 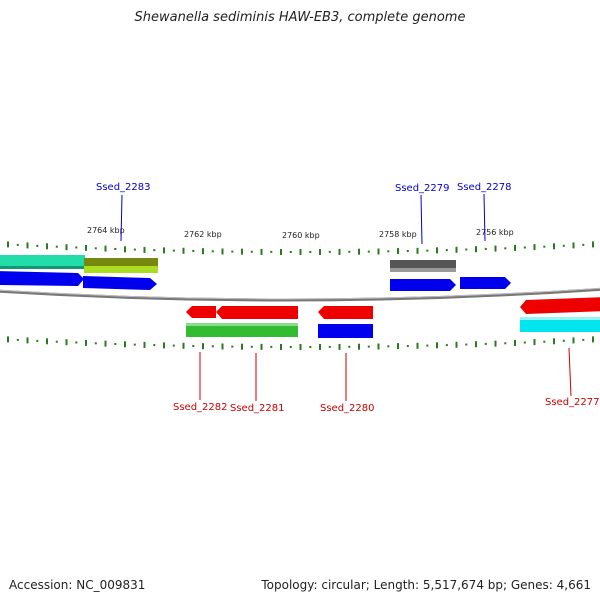 I want to click on gene-label-ssed-2281: Ssed_2281, so click(x=257, y=408).